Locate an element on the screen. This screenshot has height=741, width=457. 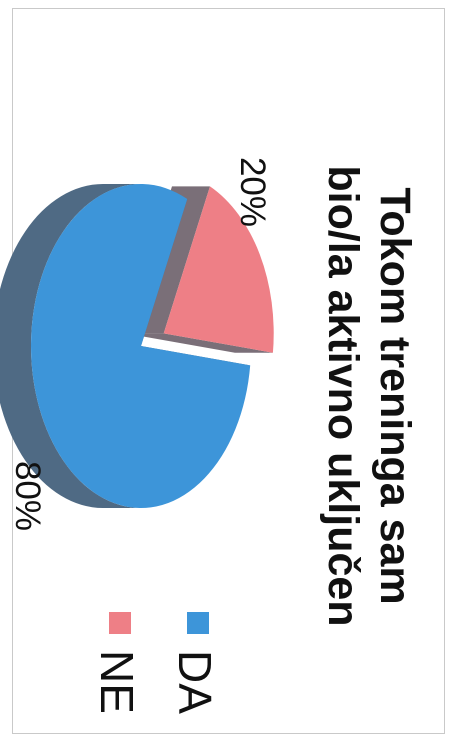
legend-label-da: DA is located at coordinates (195, 682).